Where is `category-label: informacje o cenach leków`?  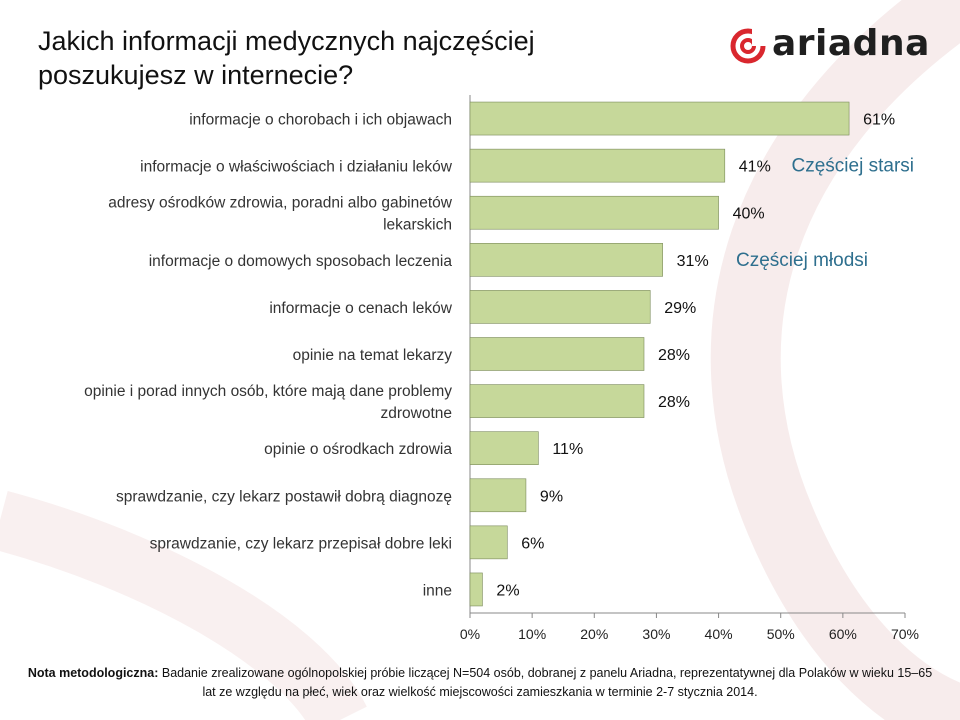
category-label: informacje o cenach leków is located at coordinates (360, 308).